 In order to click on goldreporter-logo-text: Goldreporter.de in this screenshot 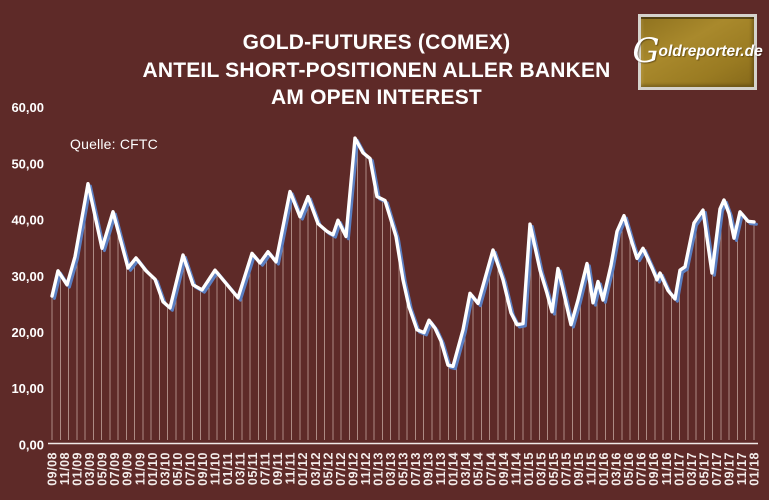, I will do `click(697, 51)`.